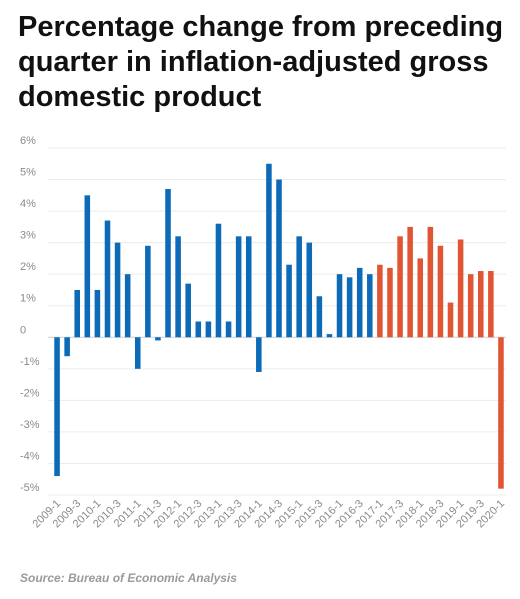  Describe the element at coordinates (128, 578) in the screenshot. I see `source-note: Source: Bureau of Economic Analysis` at that location.